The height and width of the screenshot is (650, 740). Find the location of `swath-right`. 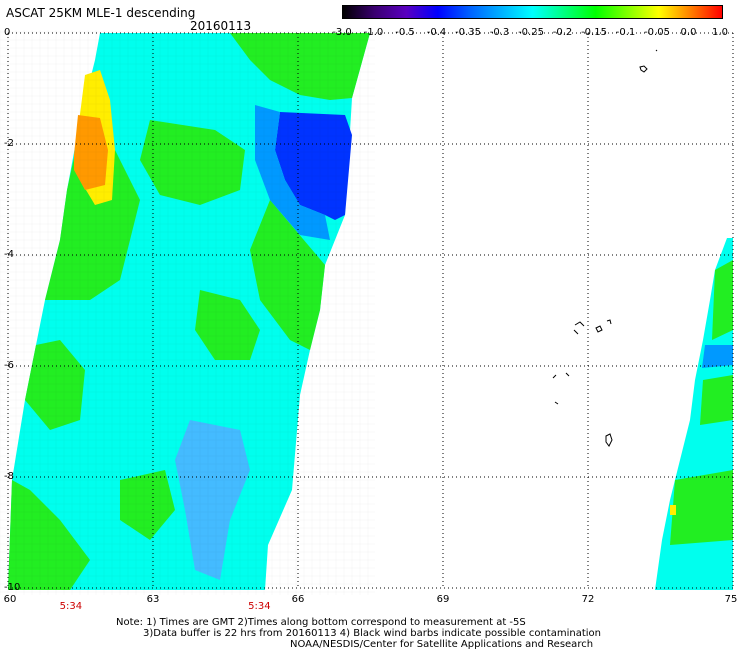

swath-right is located at coordinates (694, 414).